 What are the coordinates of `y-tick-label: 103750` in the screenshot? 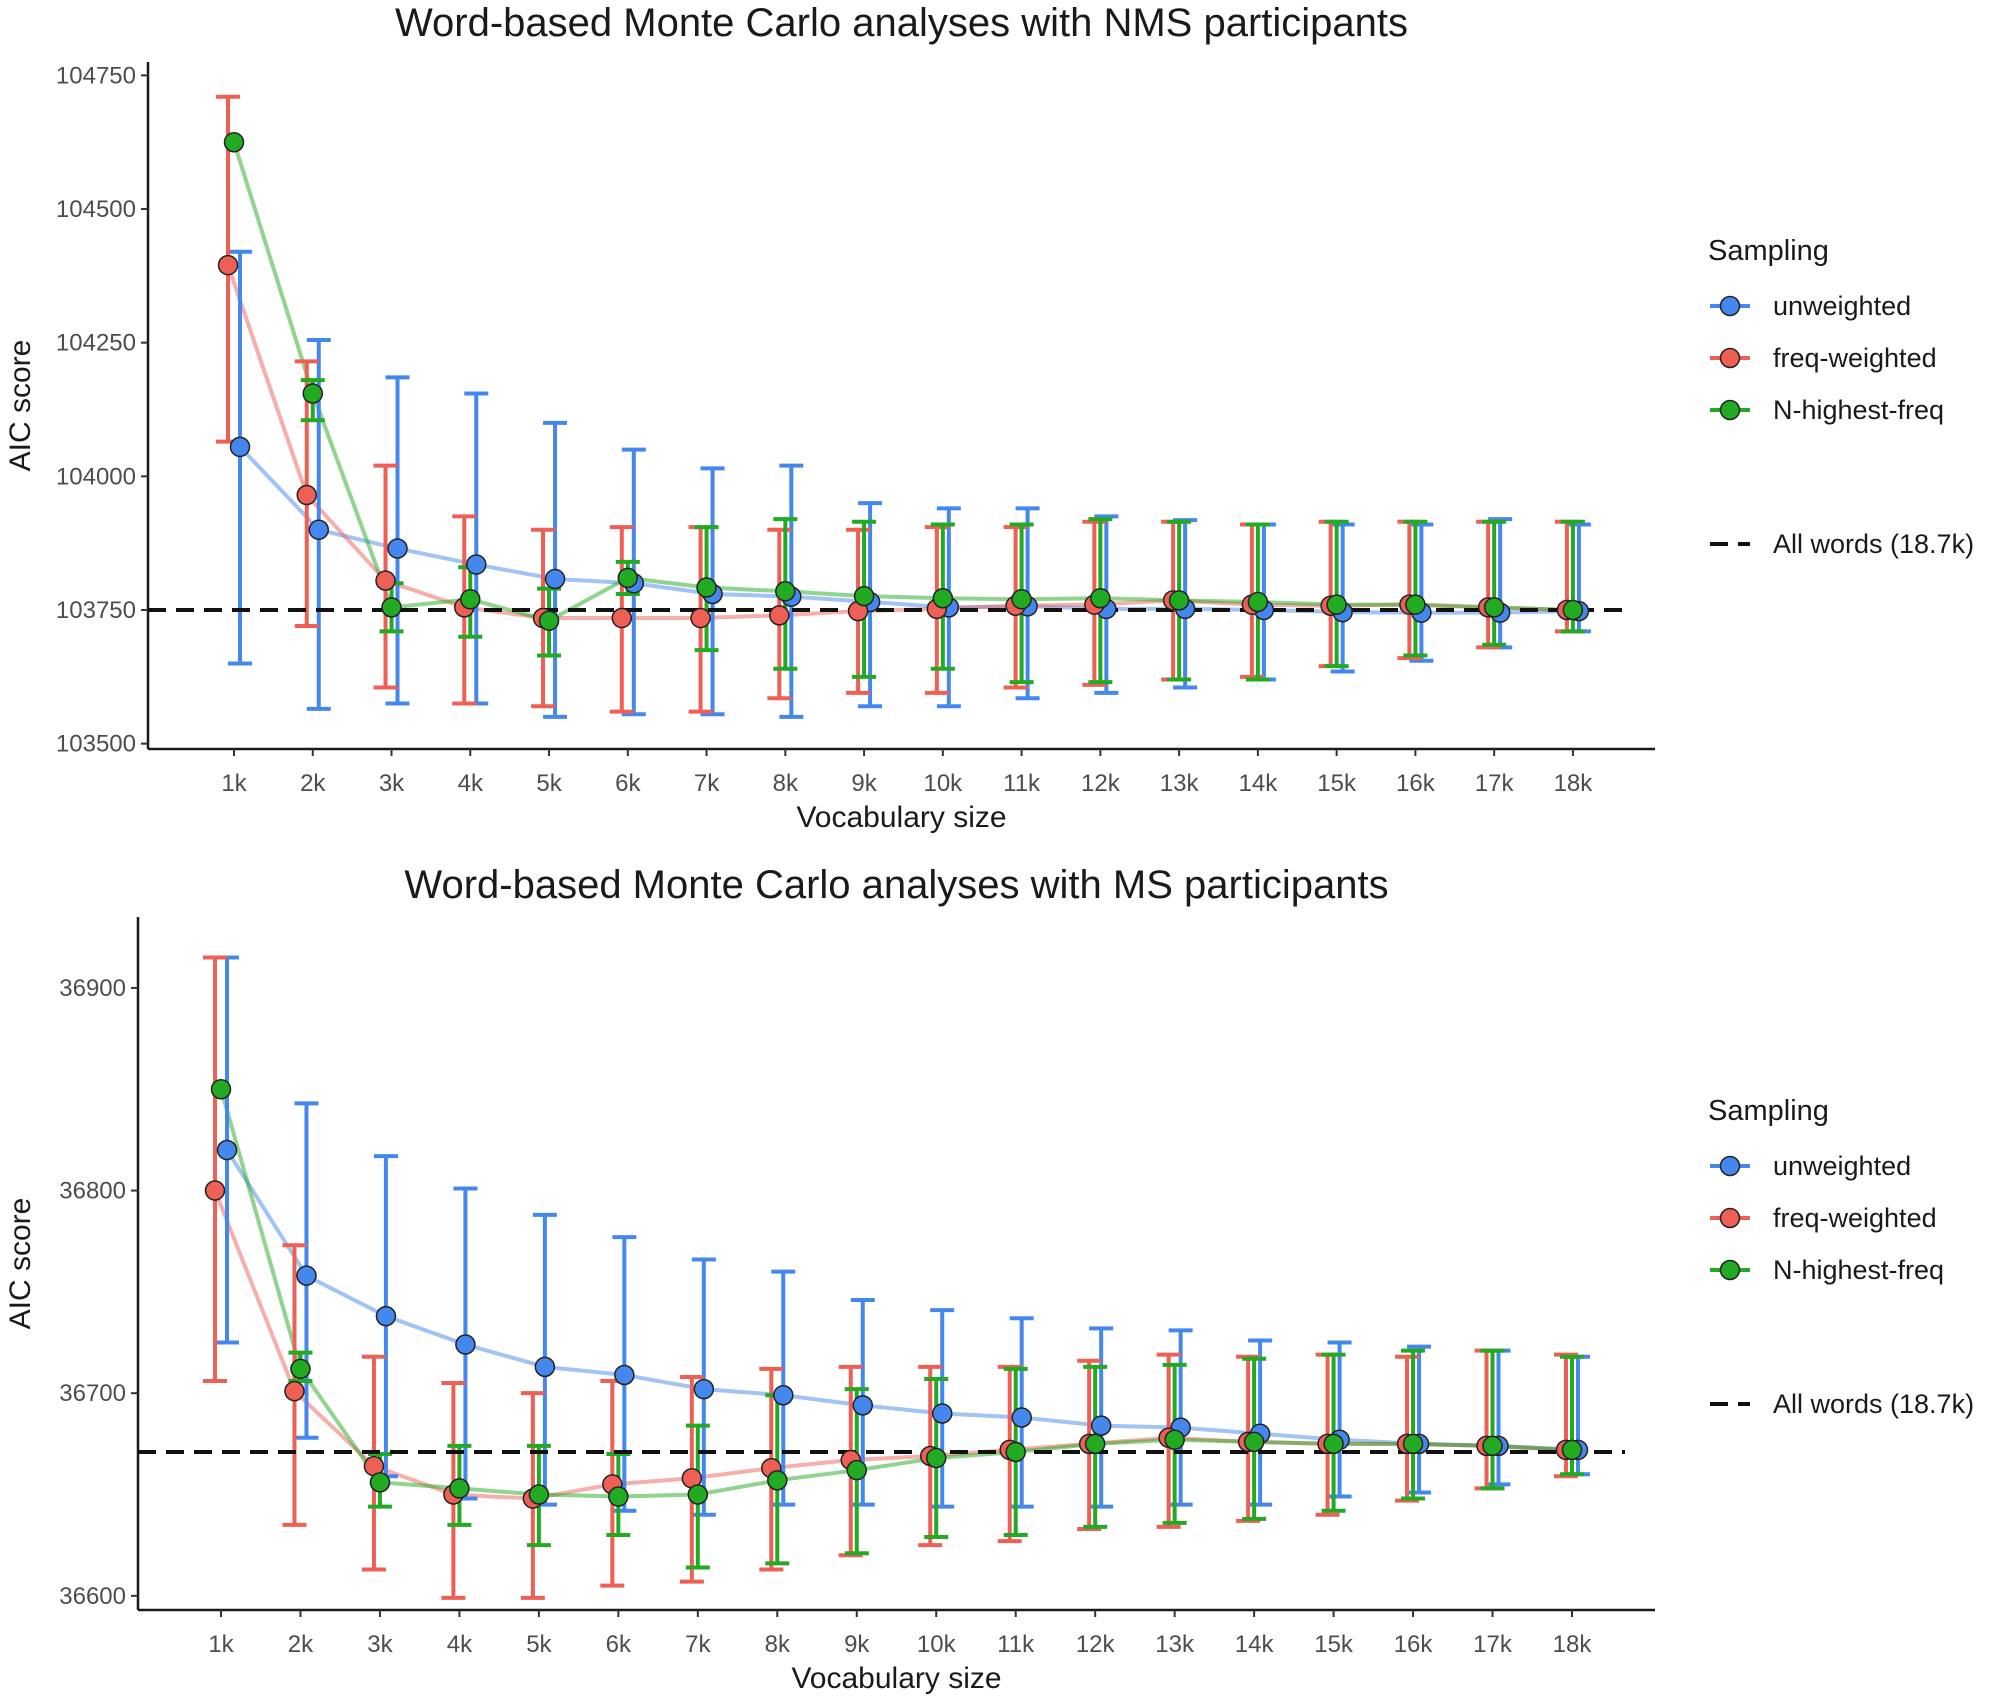 It's located at (96, 610).